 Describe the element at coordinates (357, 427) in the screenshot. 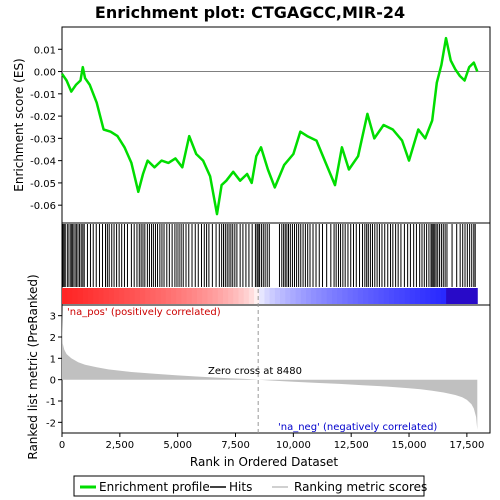

I see `neg-correlated-label: 'na_neg' (negatively correlated)` at that location.